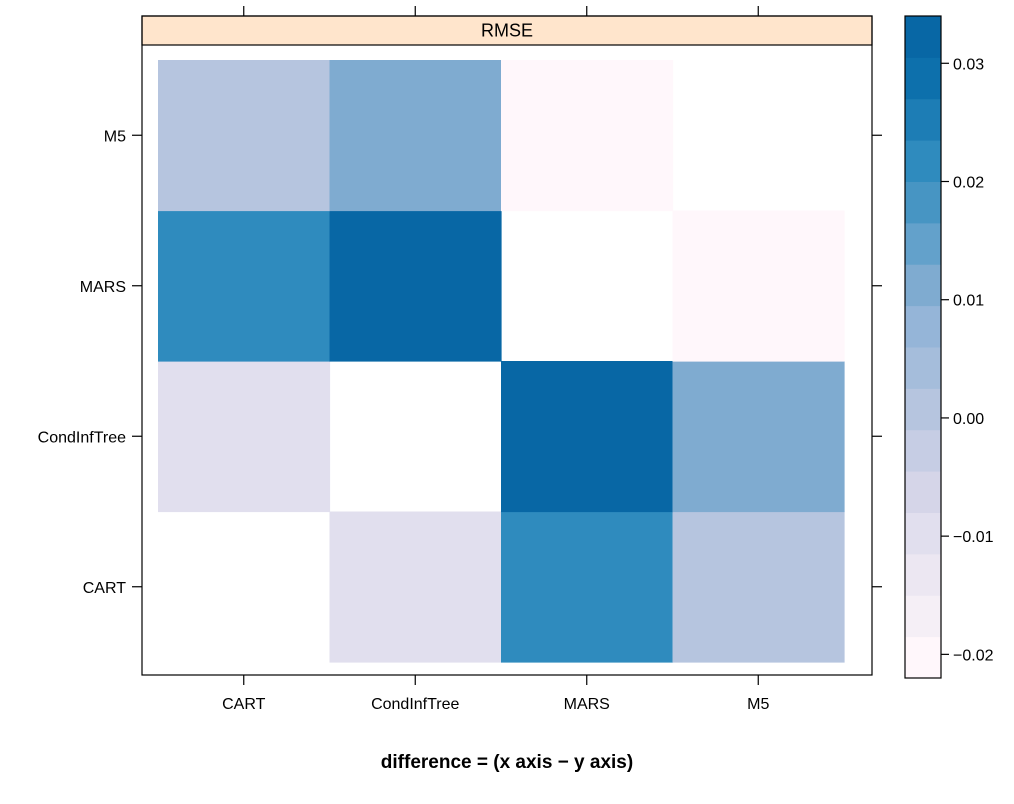  I want to click on colorbar-tick-label: −0.01, so click(973, 537).